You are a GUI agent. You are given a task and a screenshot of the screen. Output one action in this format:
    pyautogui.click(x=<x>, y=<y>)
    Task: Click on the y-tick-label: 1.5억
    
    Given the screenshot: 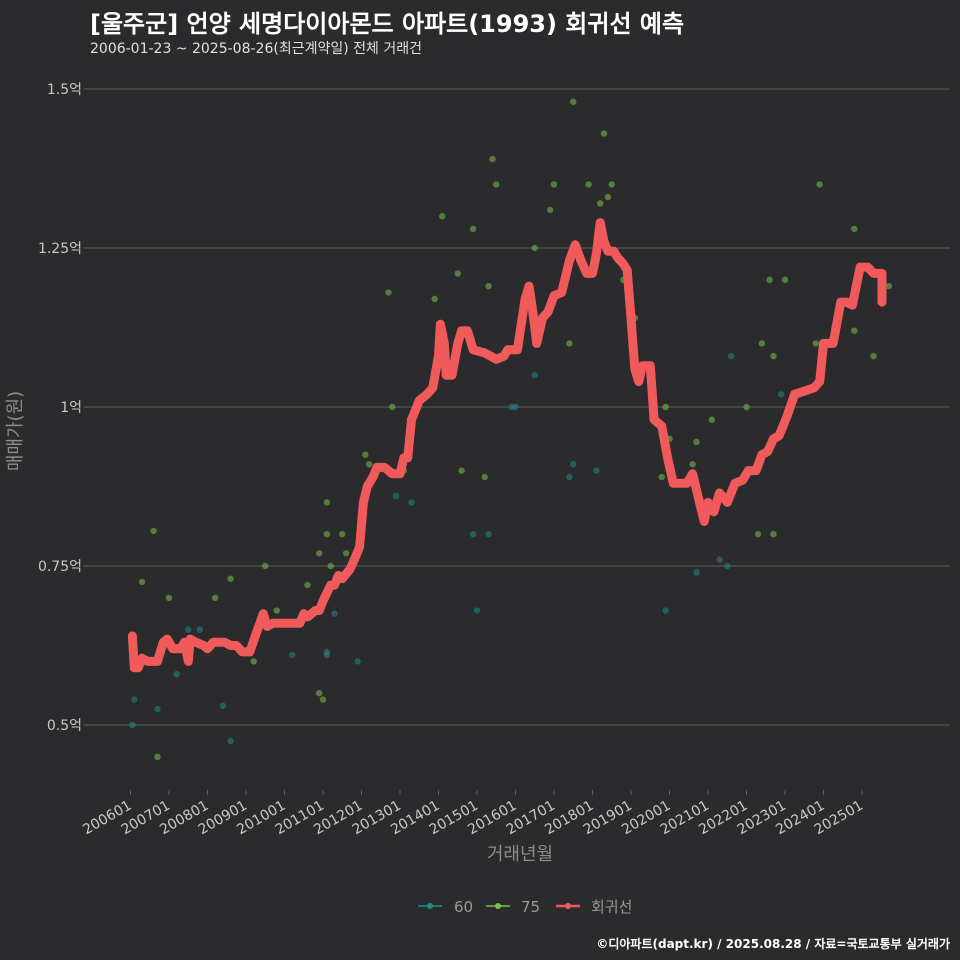 What is the action you would take?
    pyautogui.click(x=64, y=90)
    